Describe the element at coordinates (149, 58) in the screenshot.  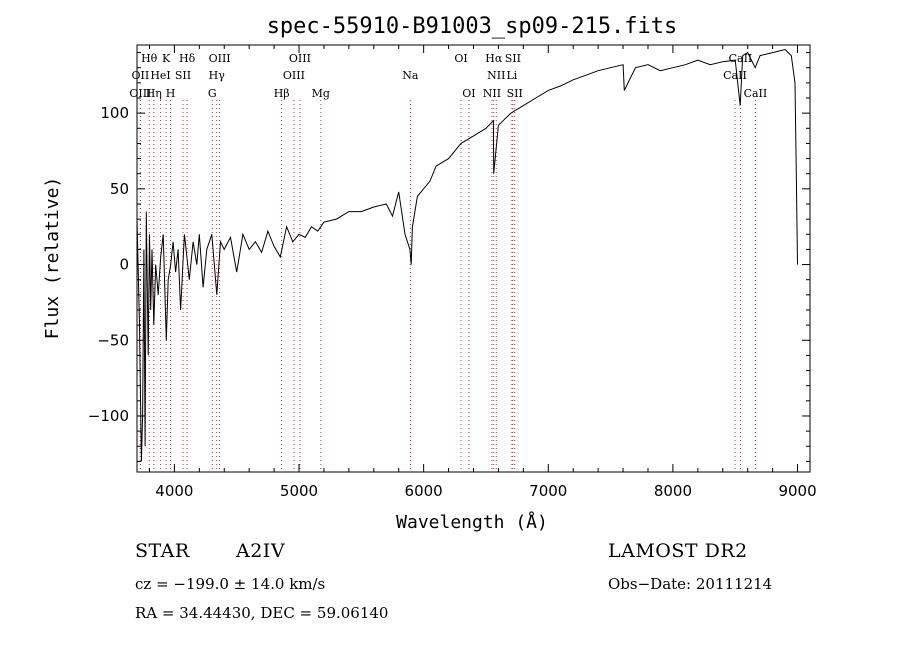
I see `line-label-0: Hθ` at that location.